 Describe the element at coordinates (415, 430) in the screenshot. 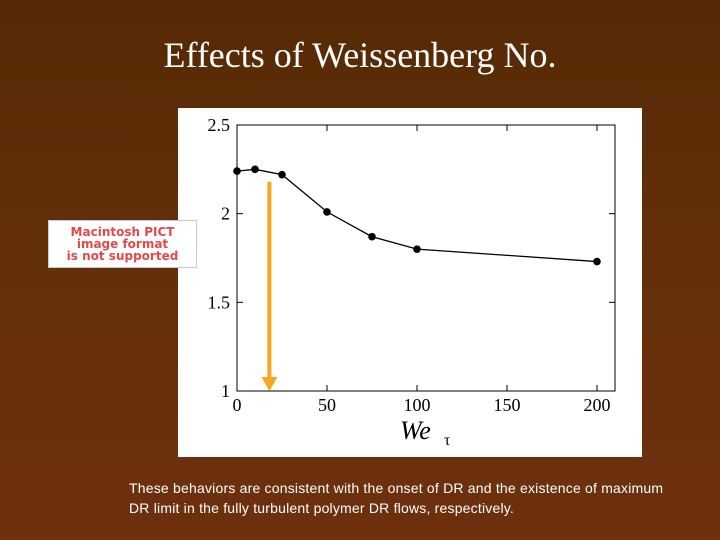

I see `x-axis-label: We` at that location.